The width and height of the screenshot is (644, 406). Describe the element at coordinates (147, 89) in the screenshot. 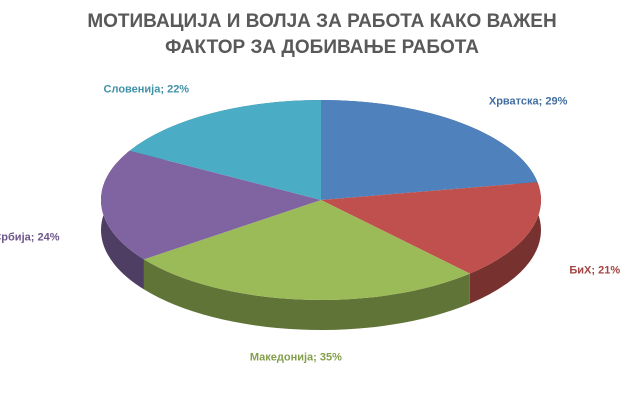

I see `data-label: Словенија; 22%` at that location.